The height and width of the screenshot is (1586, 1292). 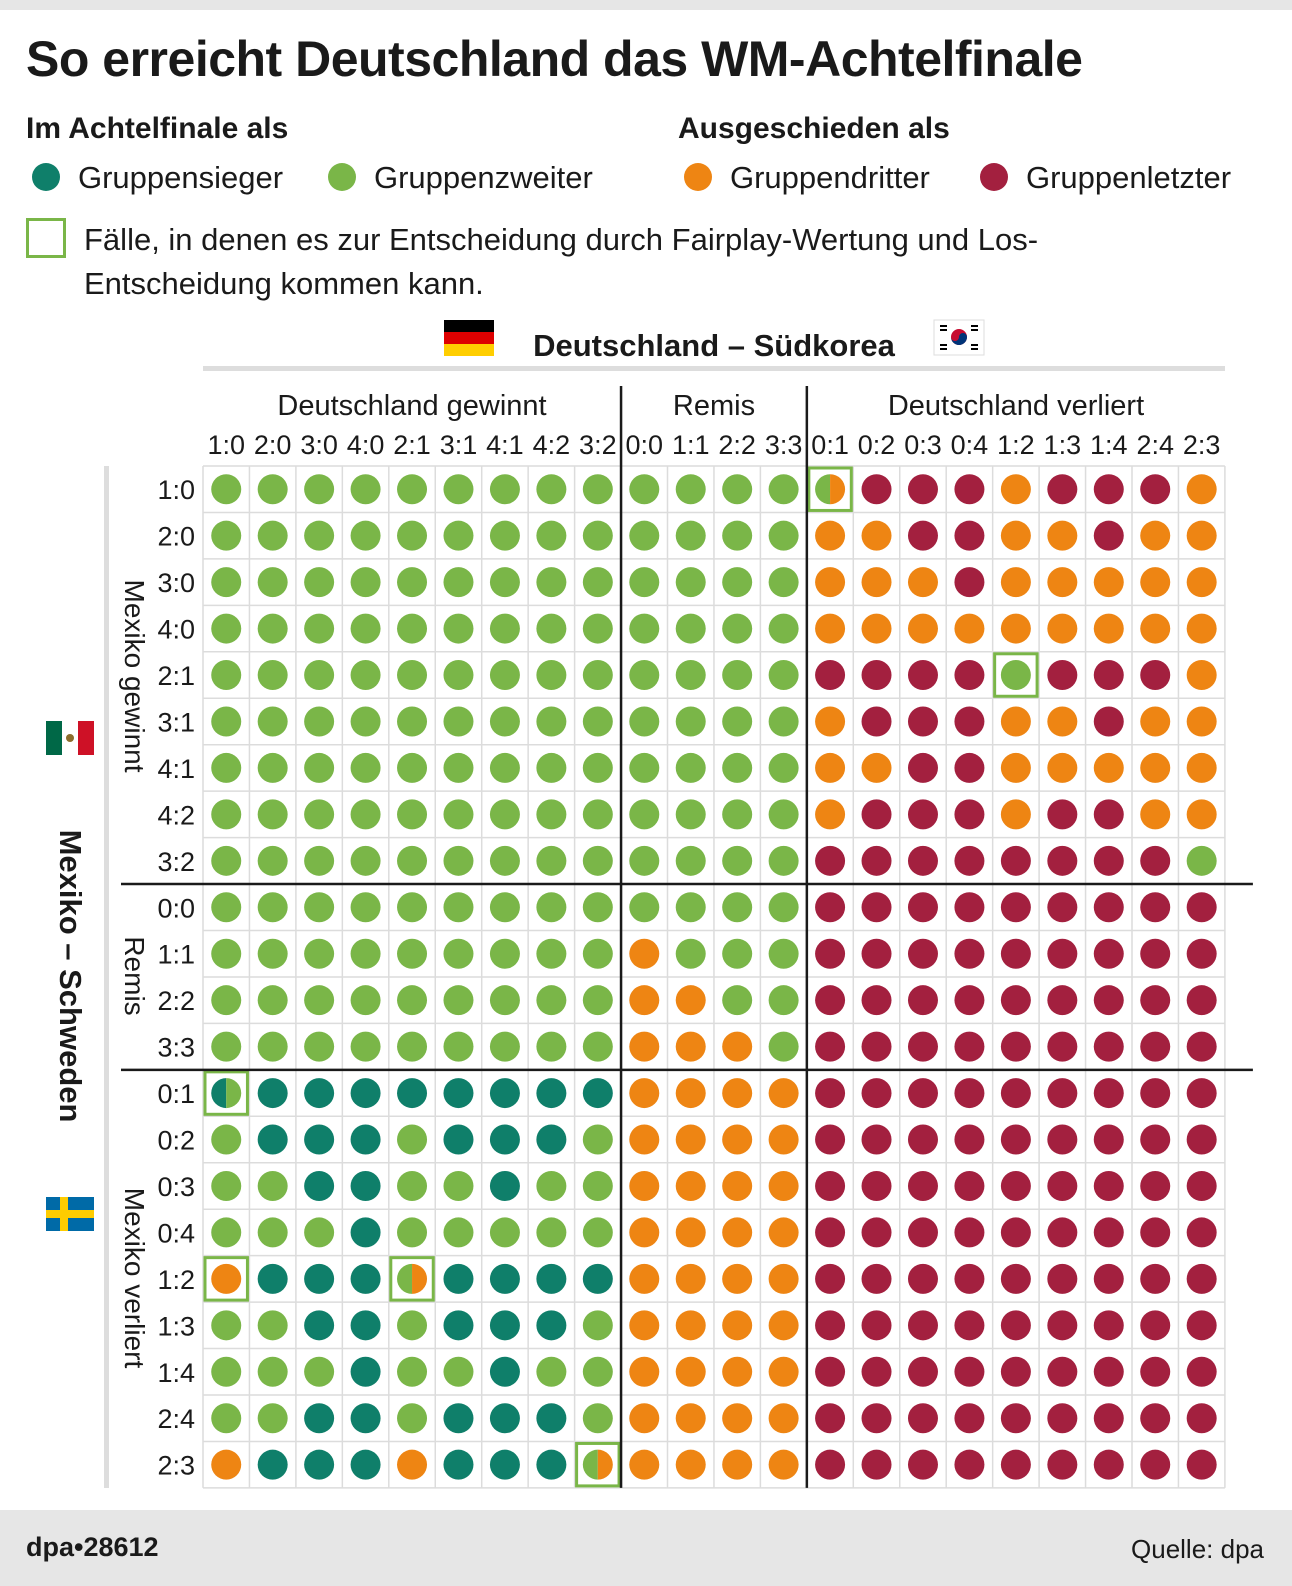 What do you see at coordinates (814, 128) in the screenshot?
I see `legend-heading-out: Ausgeschieden als` at bounding box center [814, 128].